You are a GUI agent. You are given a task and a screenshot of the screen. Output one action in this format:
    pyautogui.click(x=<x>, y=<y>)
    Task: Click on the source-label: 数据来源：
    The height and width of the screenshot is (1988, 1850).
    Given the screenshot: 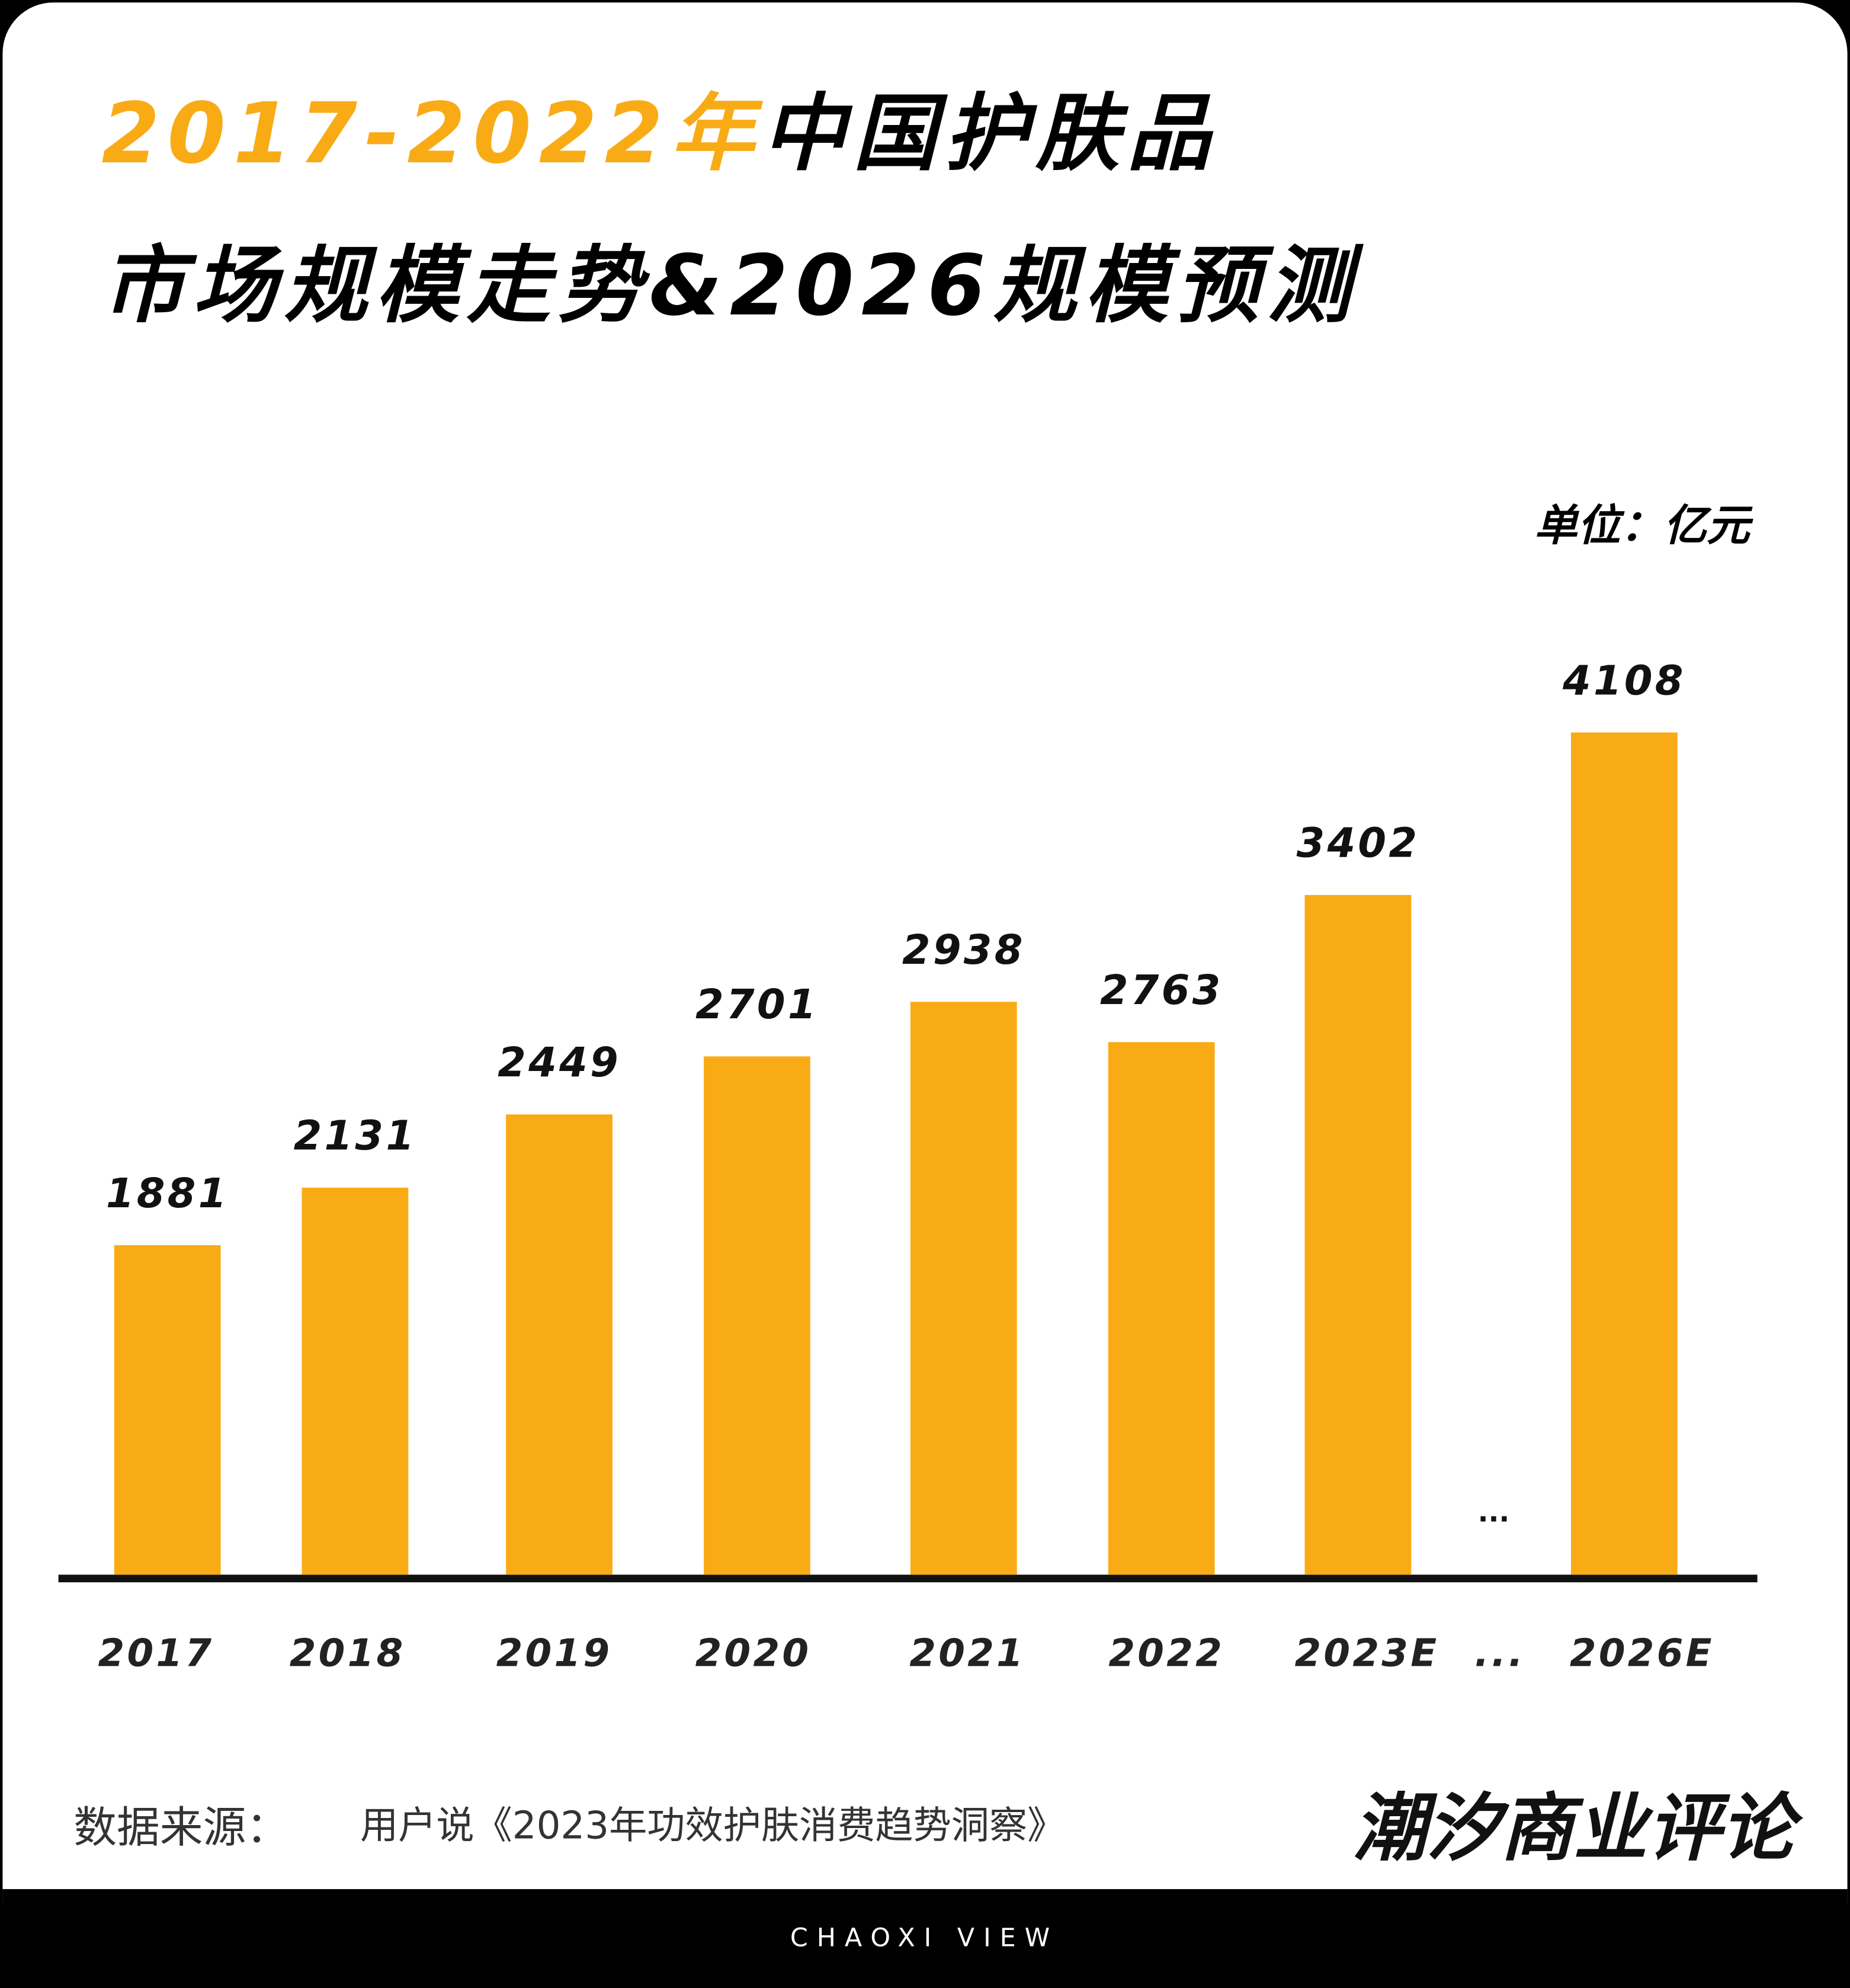 What is the action you would take?
    pyautogui.click(x=181, y=1828)
    